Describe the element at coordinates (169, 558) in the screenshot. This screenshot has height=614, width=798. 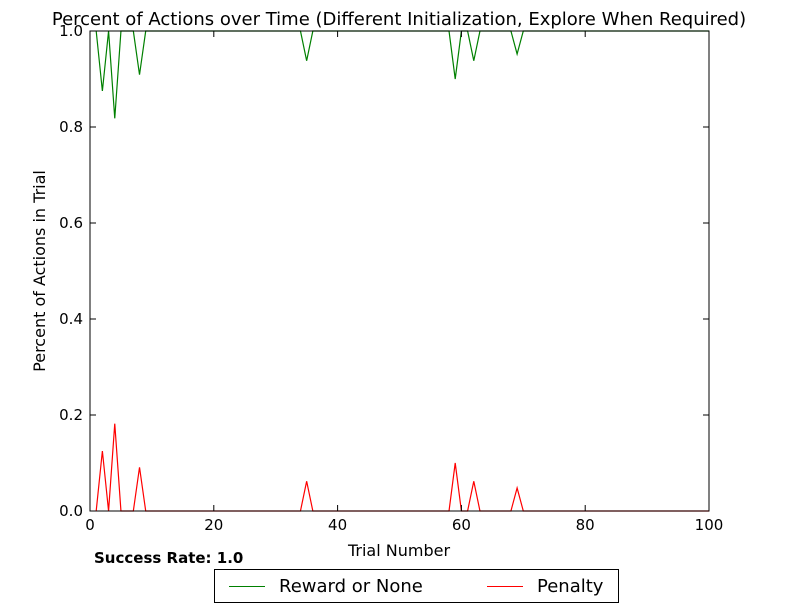
I see `success-rate-annotation: Success Rate: 1.0` at that location.